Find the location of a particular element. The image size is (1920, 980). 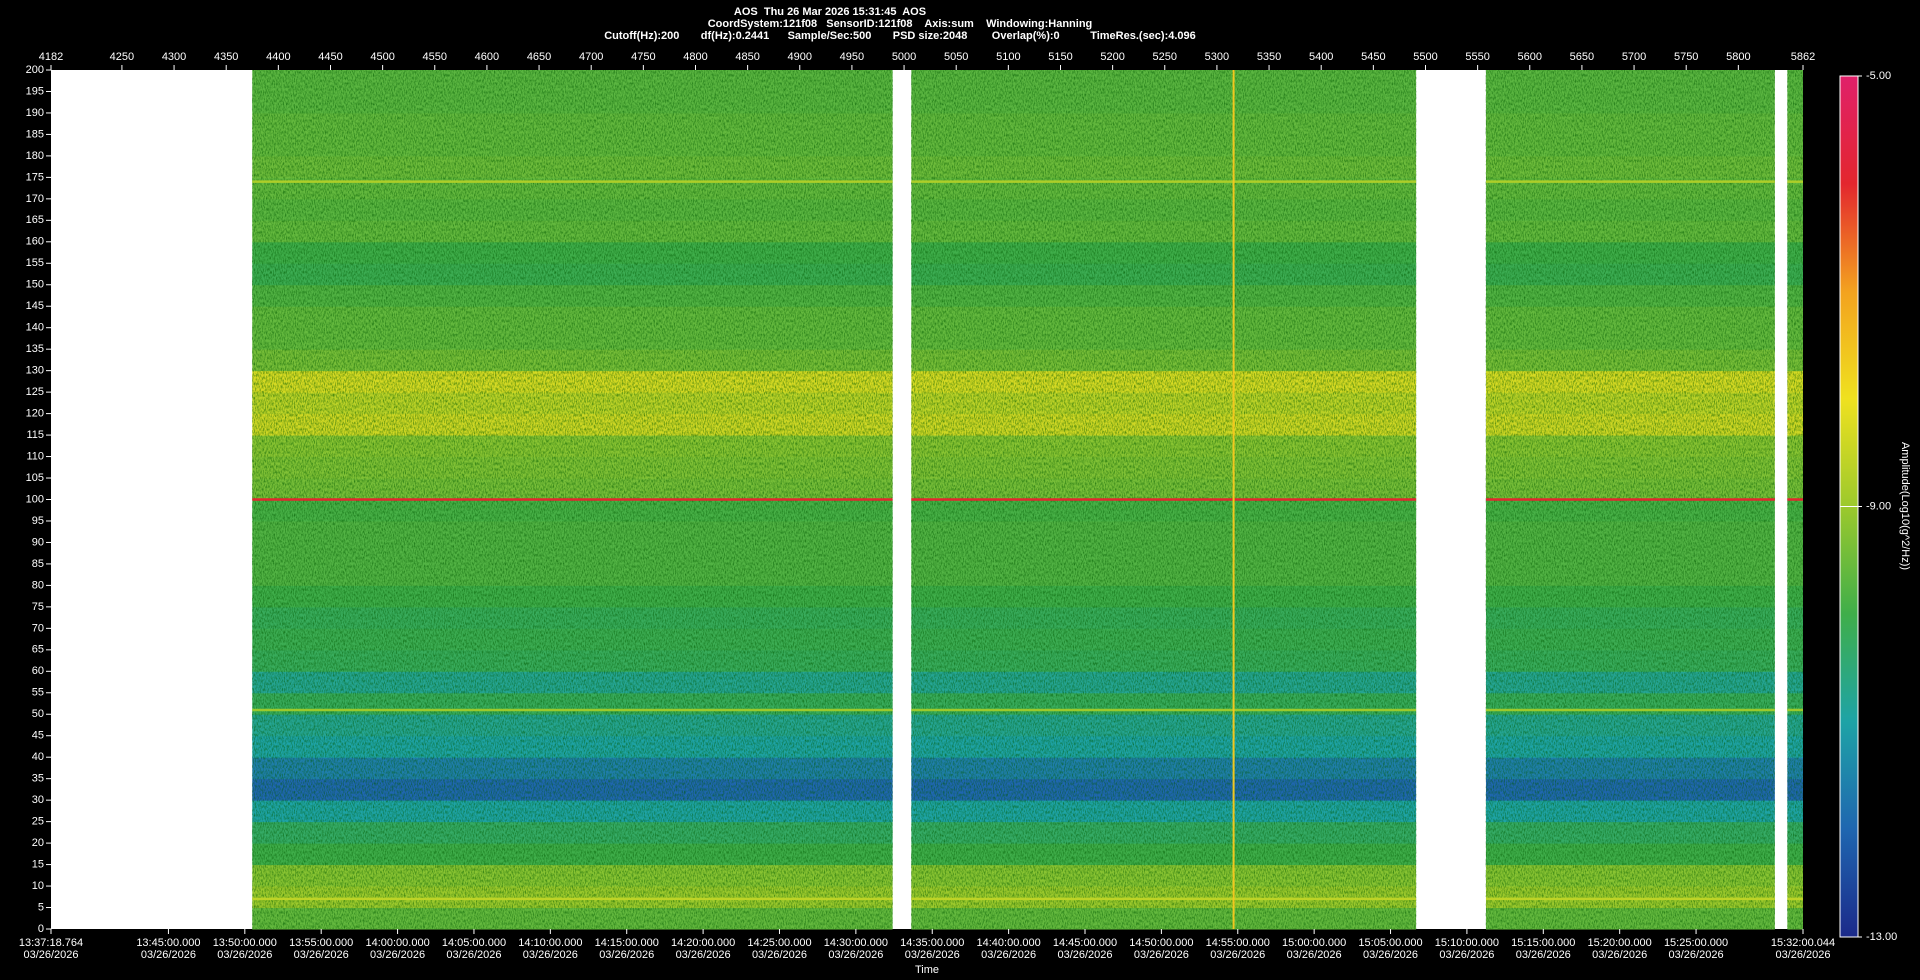

y-tick-label: 180 is located at coordinates (35, 156).